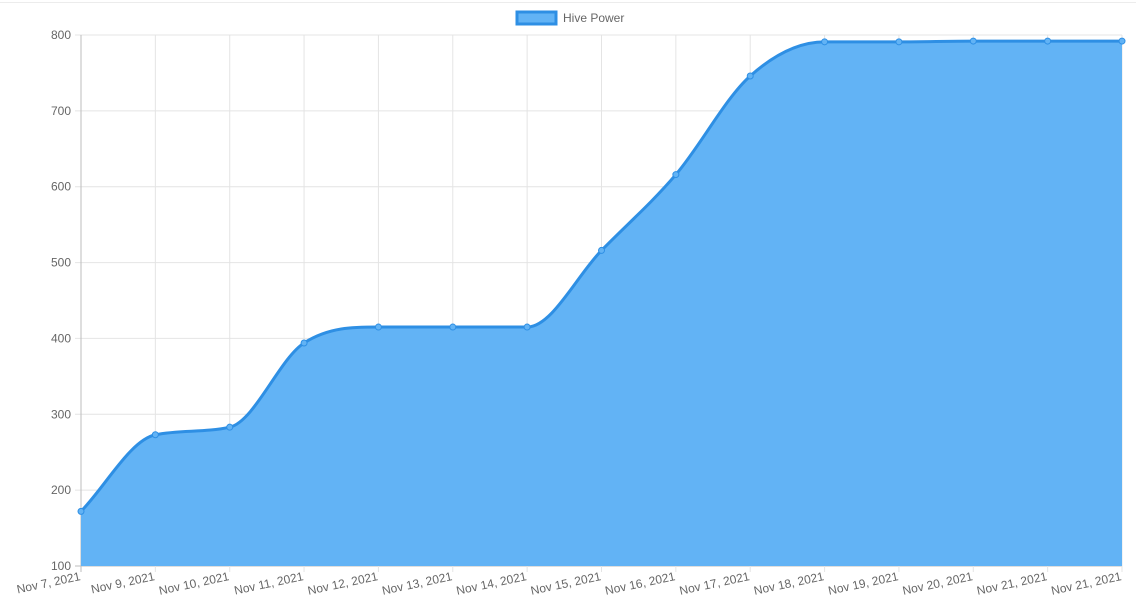 Image resolution: width=1136 pixels, height=600 pixels. Describe the element at coordinates (417, 583) in the screenshot. I see `x-tick-label: Nov 13, 2021` at that location.